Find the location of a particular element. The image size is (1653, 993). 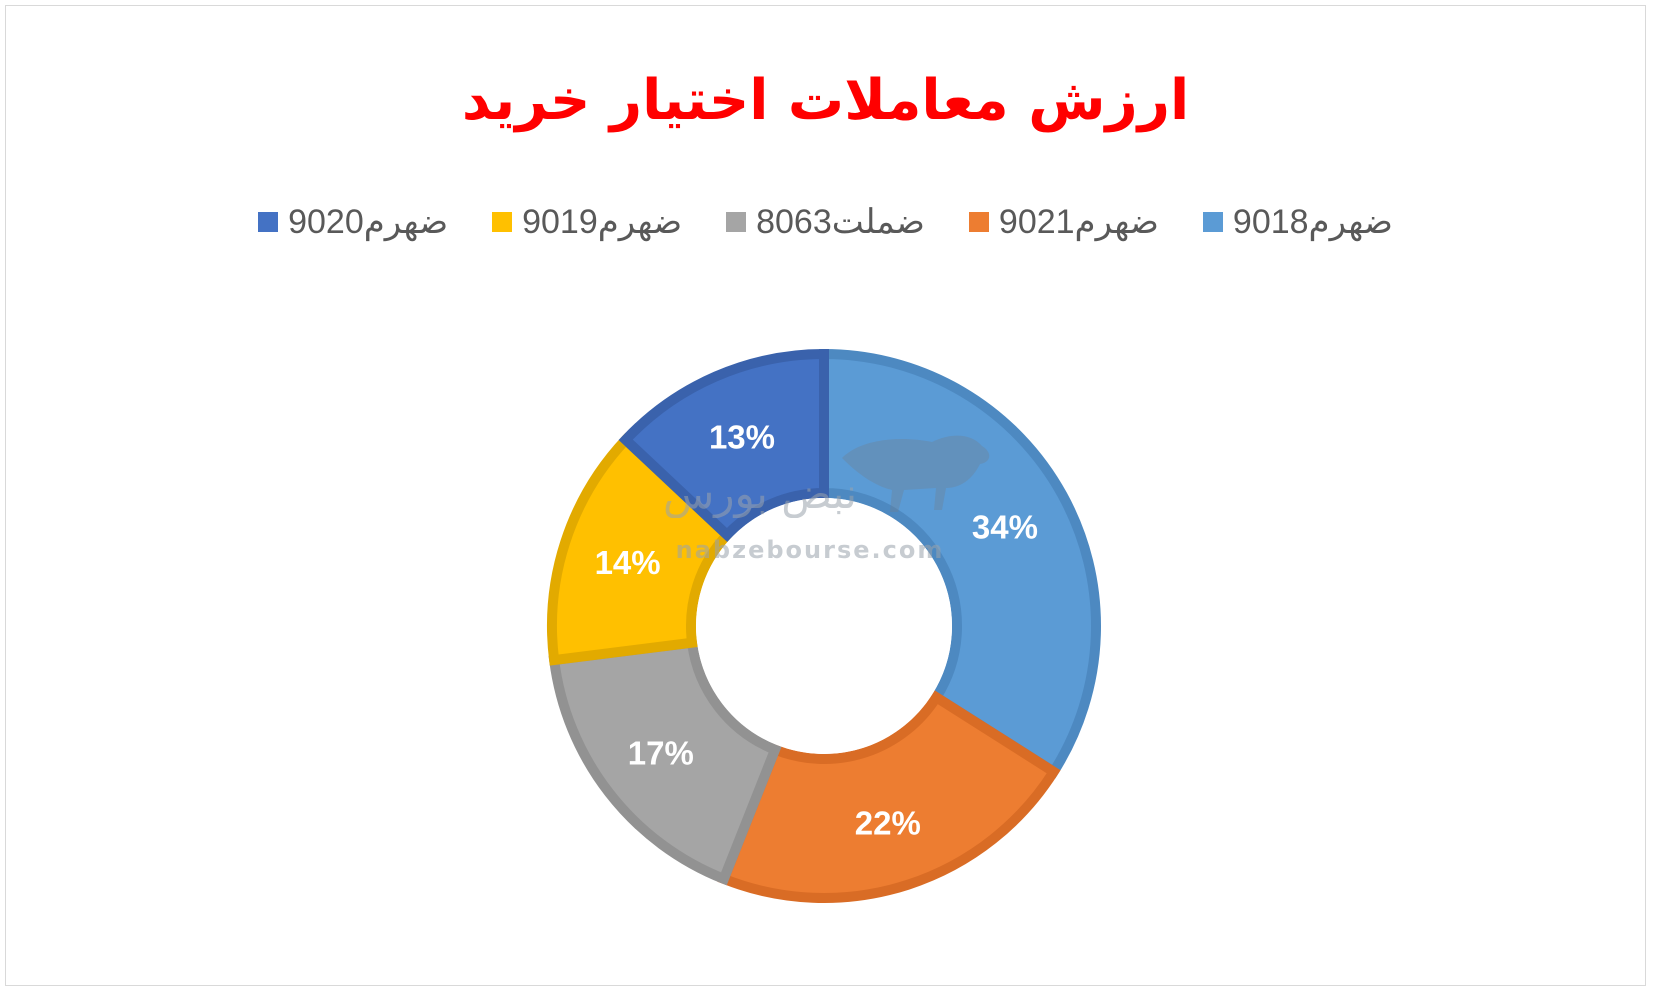

watermark-site: nabzebourse.com is located at coordinates (810, 550).